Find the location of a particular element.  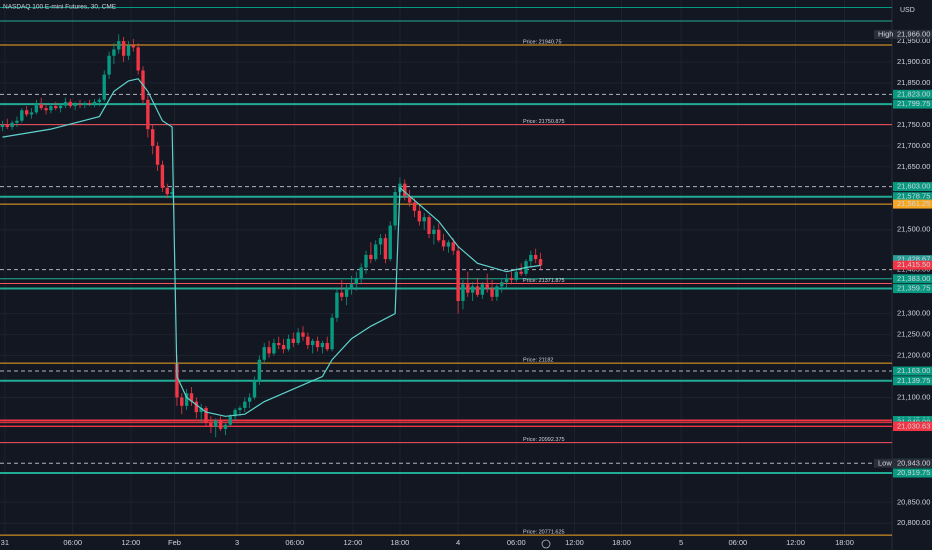

level-label: Price: 20771.625 is located at coordinates (544, 533).